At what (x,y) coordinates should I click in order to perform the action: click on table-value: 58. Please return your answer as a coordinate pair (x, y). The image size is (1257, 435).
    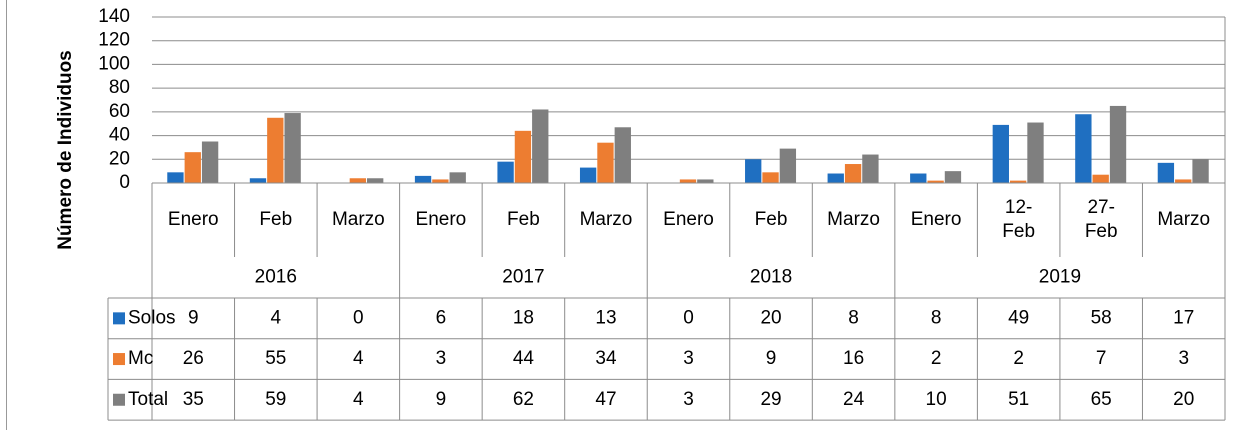
    Looking at the image, I should click on (1101, 317).